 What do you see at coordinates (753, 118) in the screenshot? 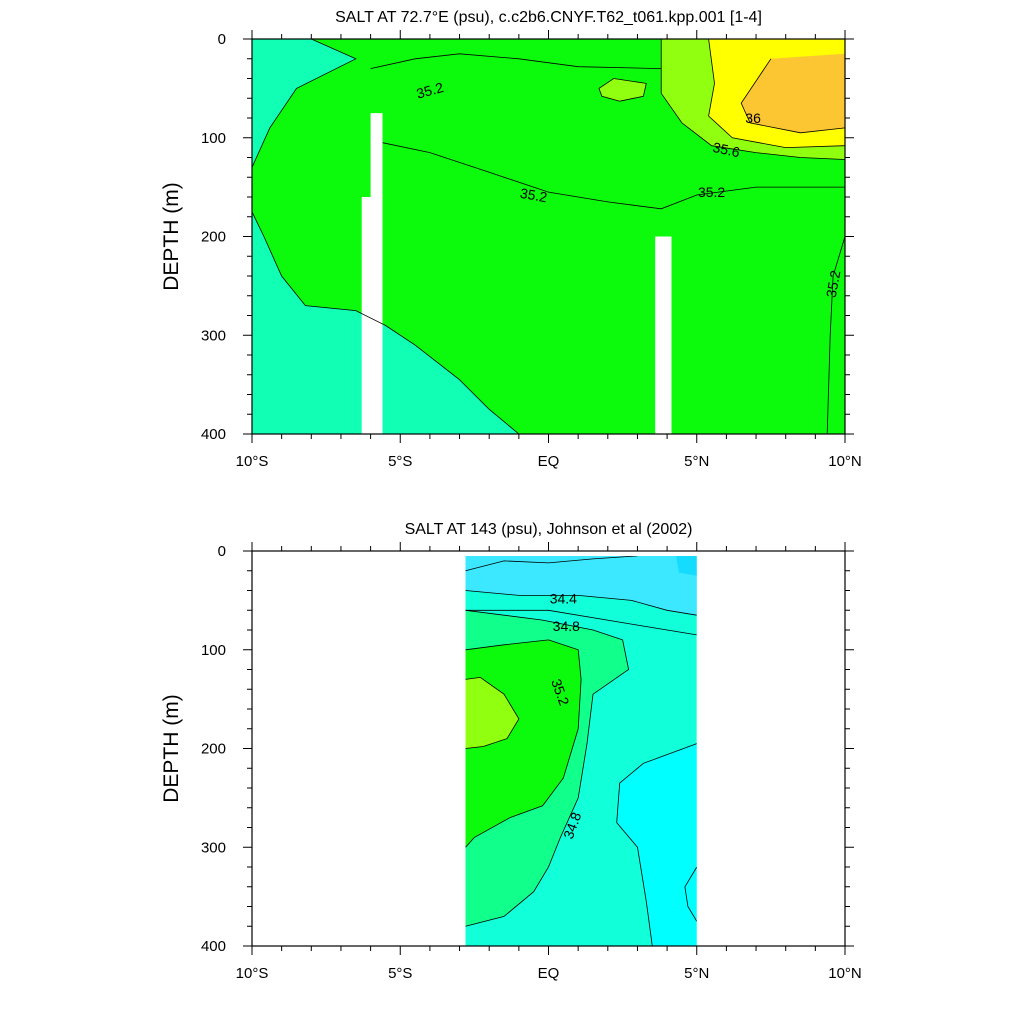
I see `contour-label: 36` at bounding box center [753, 118].